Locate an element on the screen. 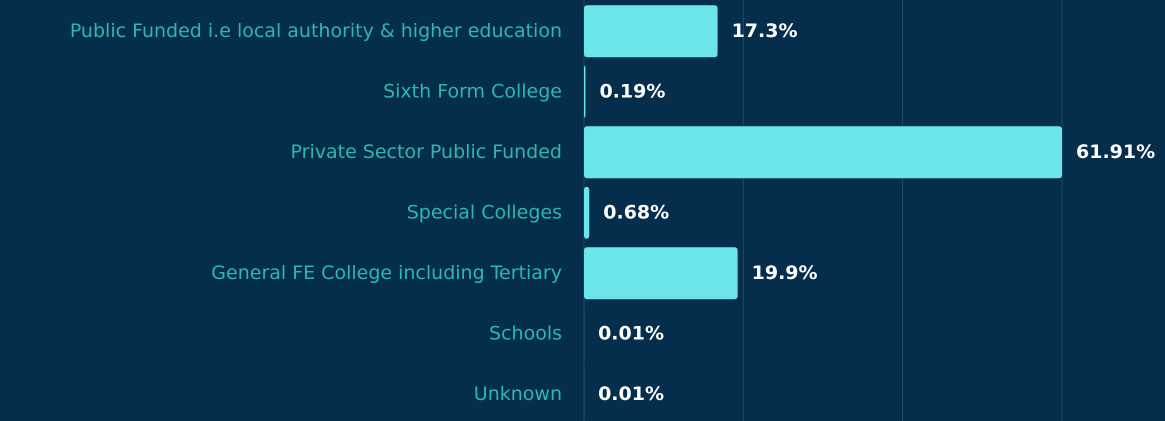 This screenshot has height=421, width=1165. value-label: 0.19% is located at coordinates (632, 91).